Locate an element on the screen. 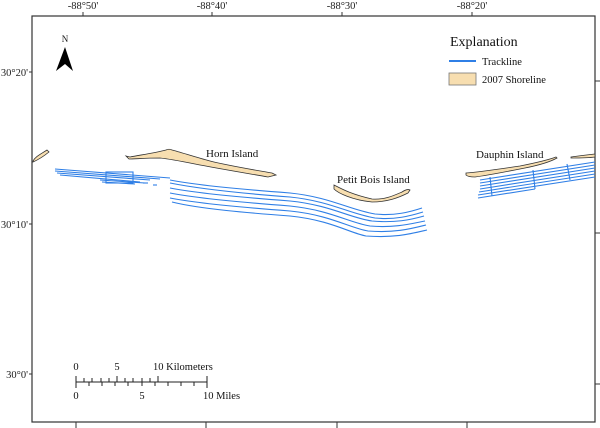  north-arrow: N is located at coordinates (64, 52).